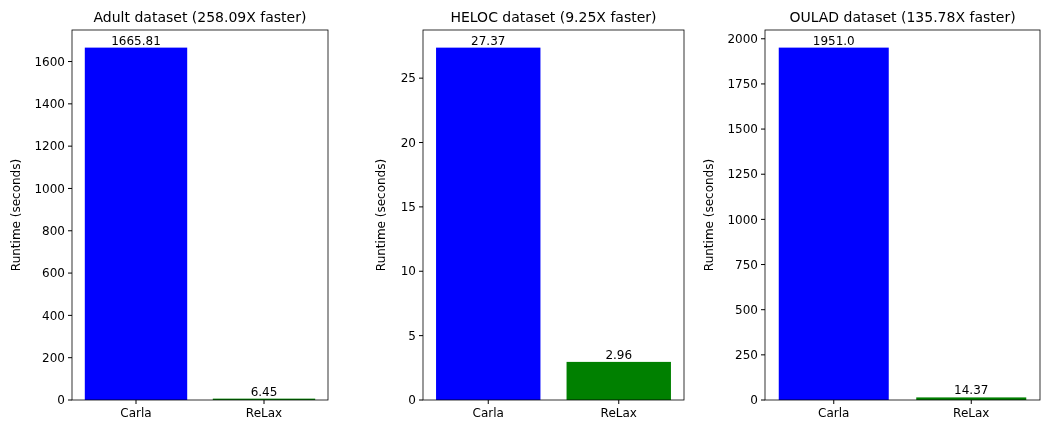 This screenshot has width=1044, height=425. I want to click on y-tick-label: 5, so click(412, 335).